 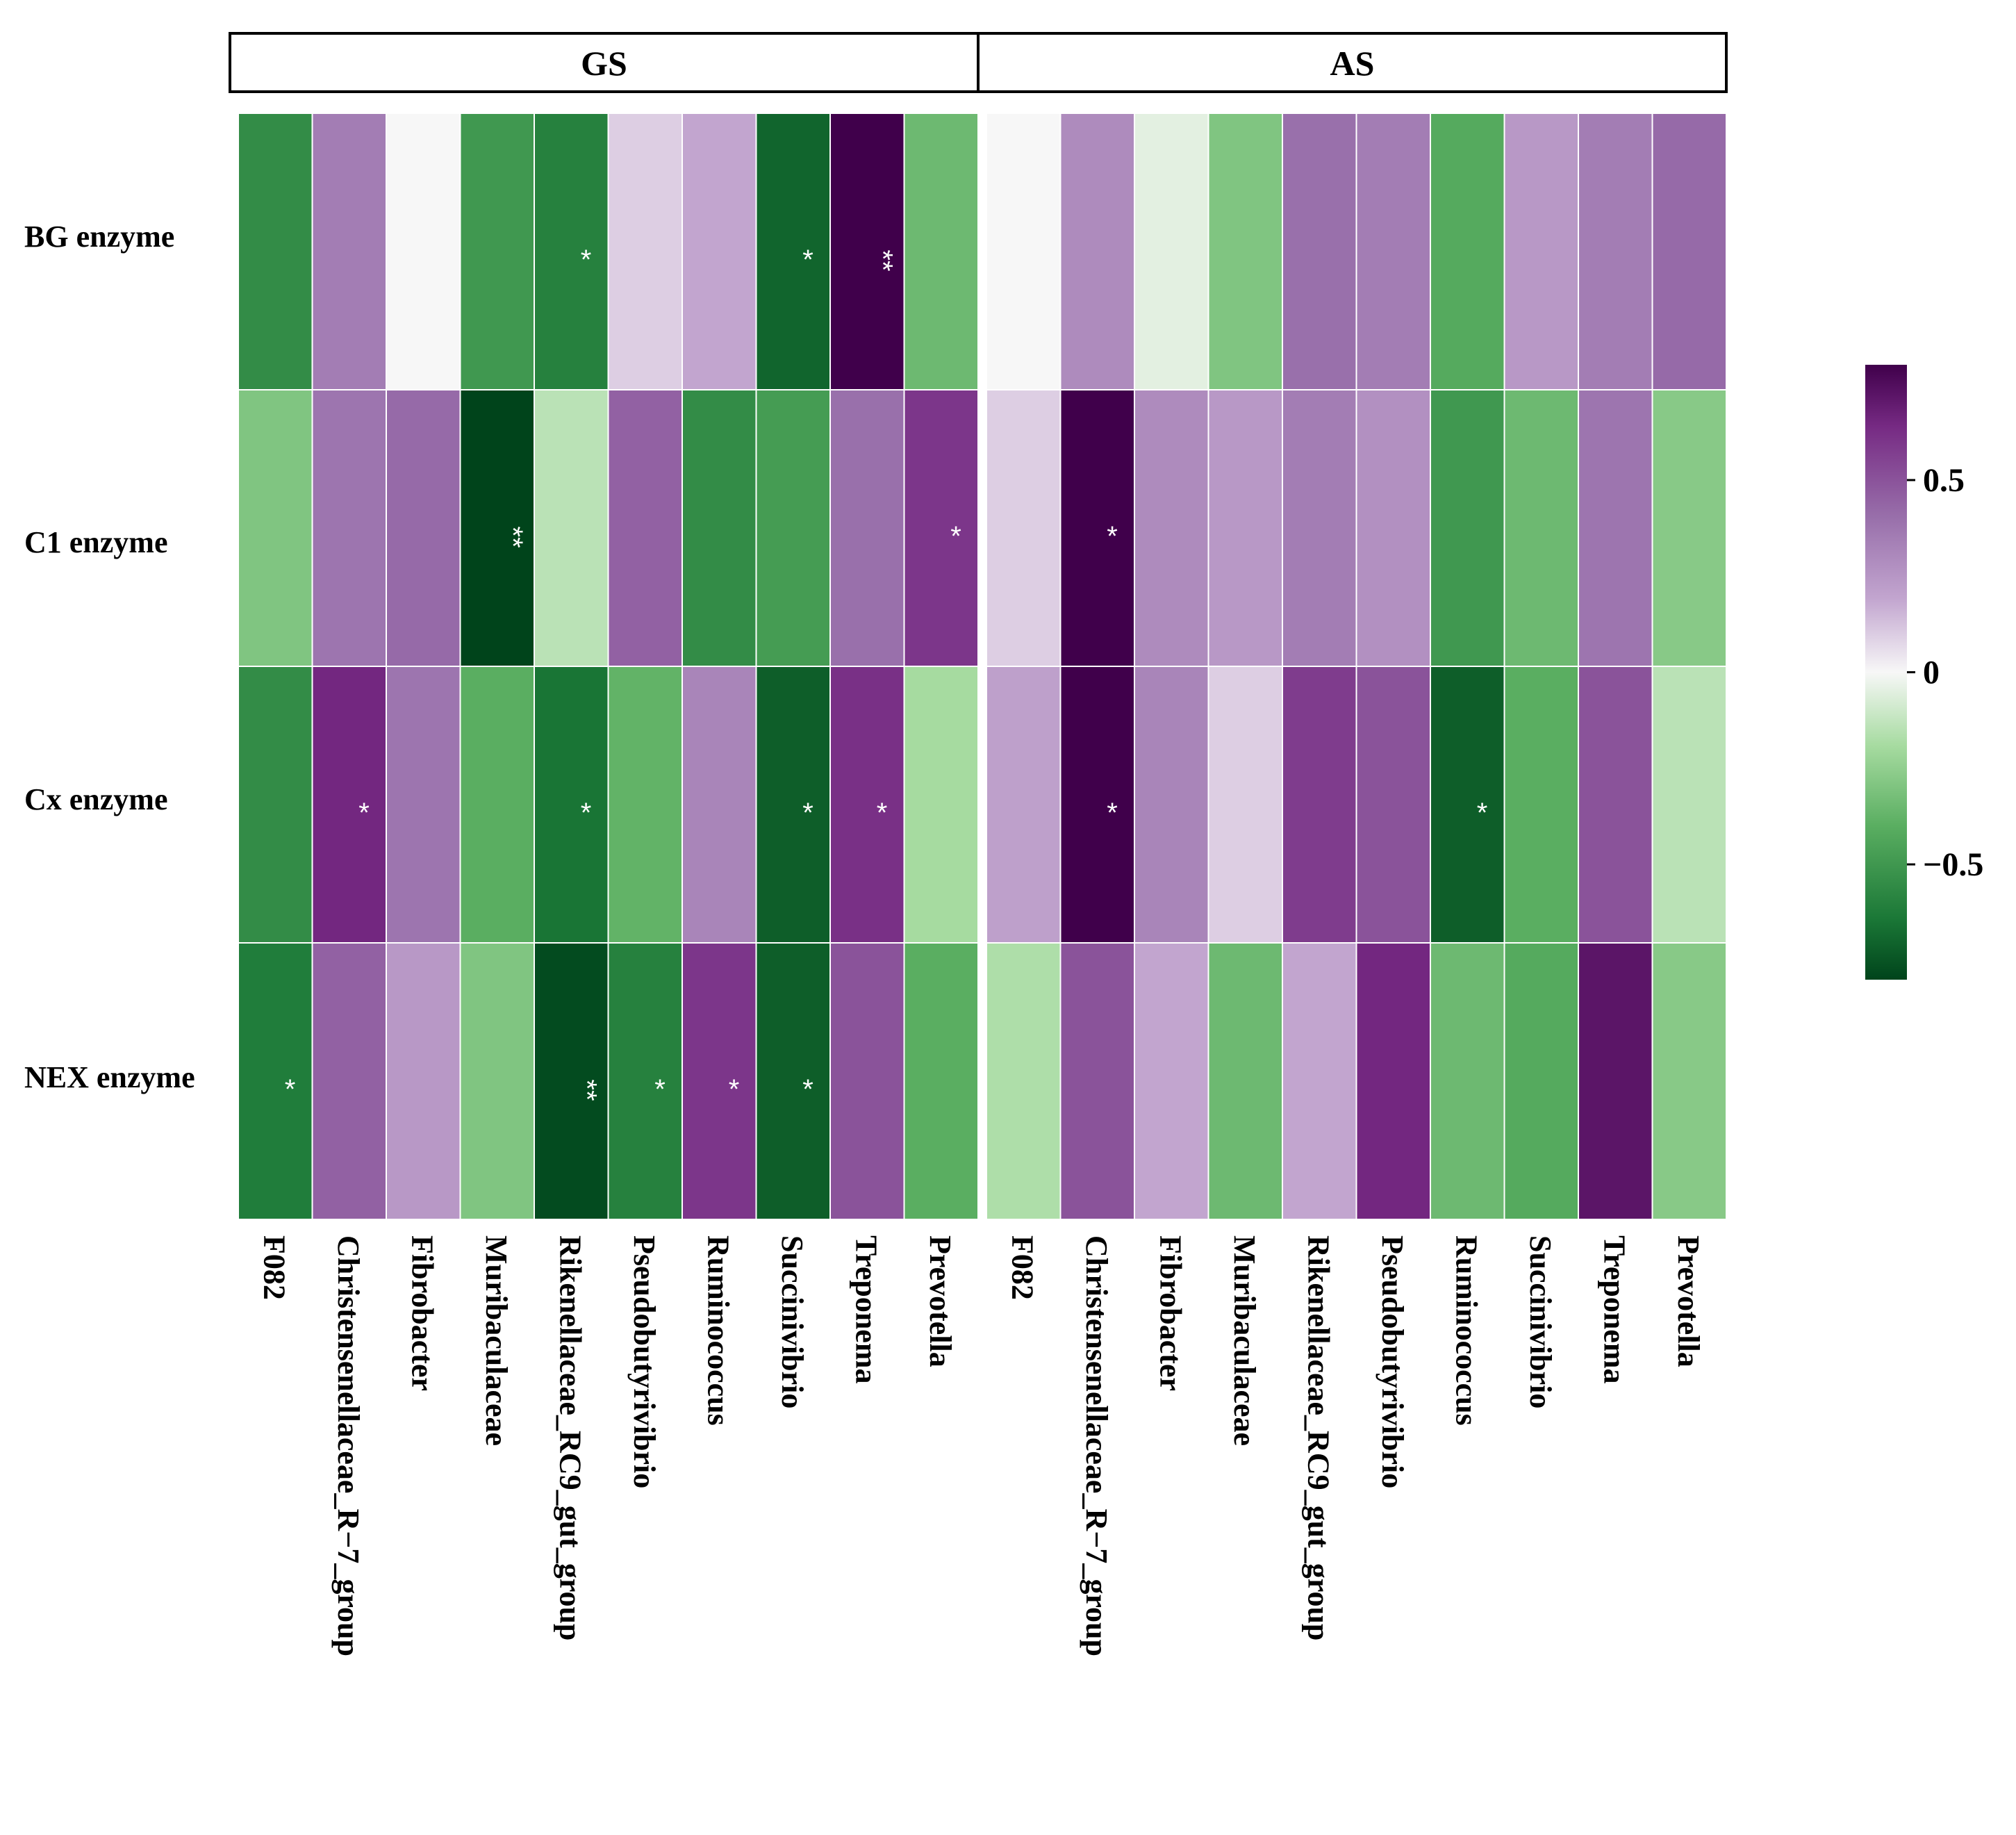 I want to click on panel-header-label: GS, so click(x=604, y=64).